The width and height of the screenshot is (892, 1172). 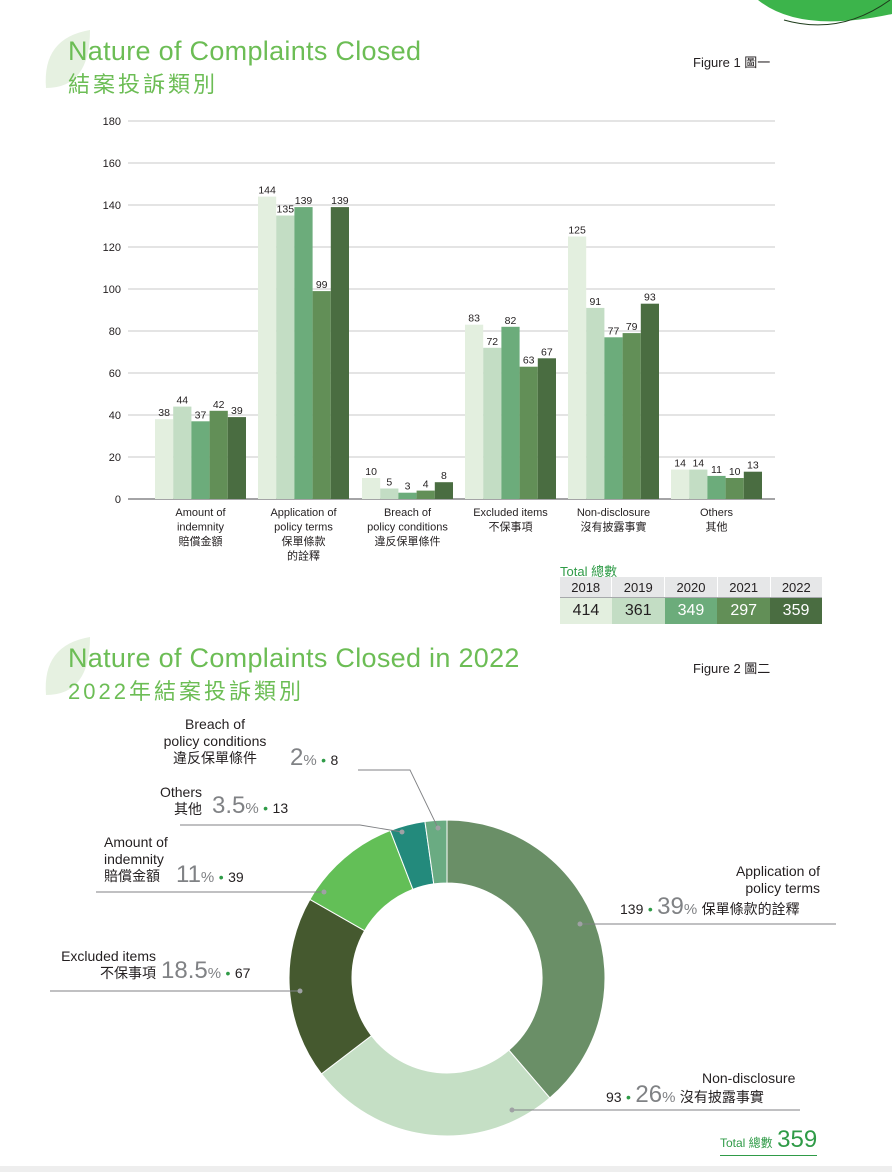 I want to click on slice-pct-unit-breach: %, so click(x=310, y=760).